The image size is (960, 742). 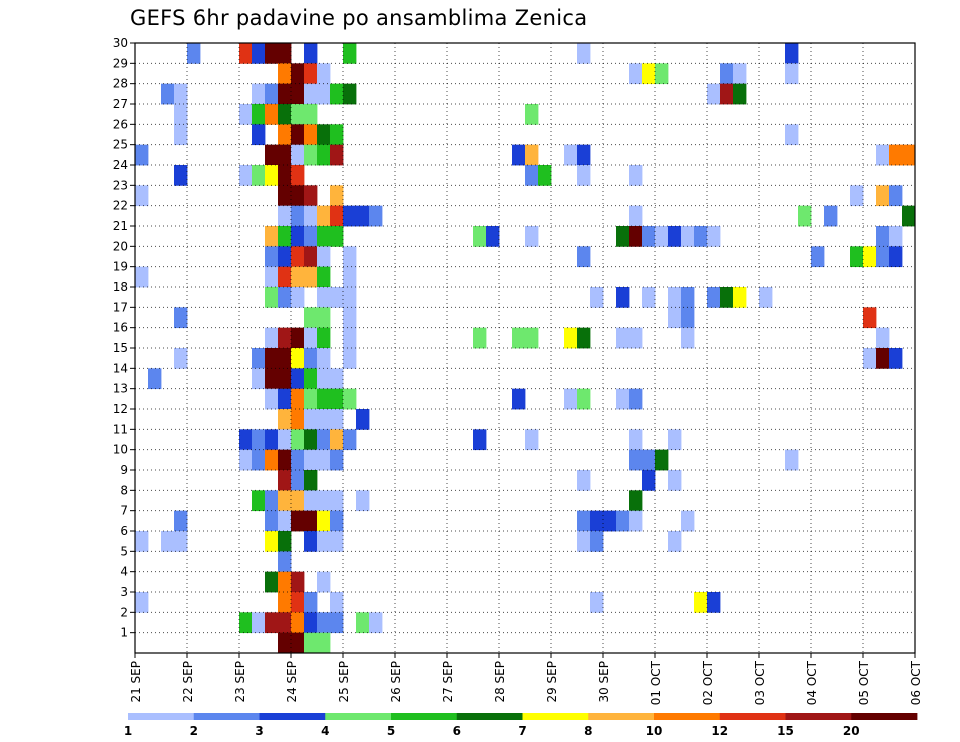 I want to click on x-tick-label: 02 OCT, so click(x=708, y=682).